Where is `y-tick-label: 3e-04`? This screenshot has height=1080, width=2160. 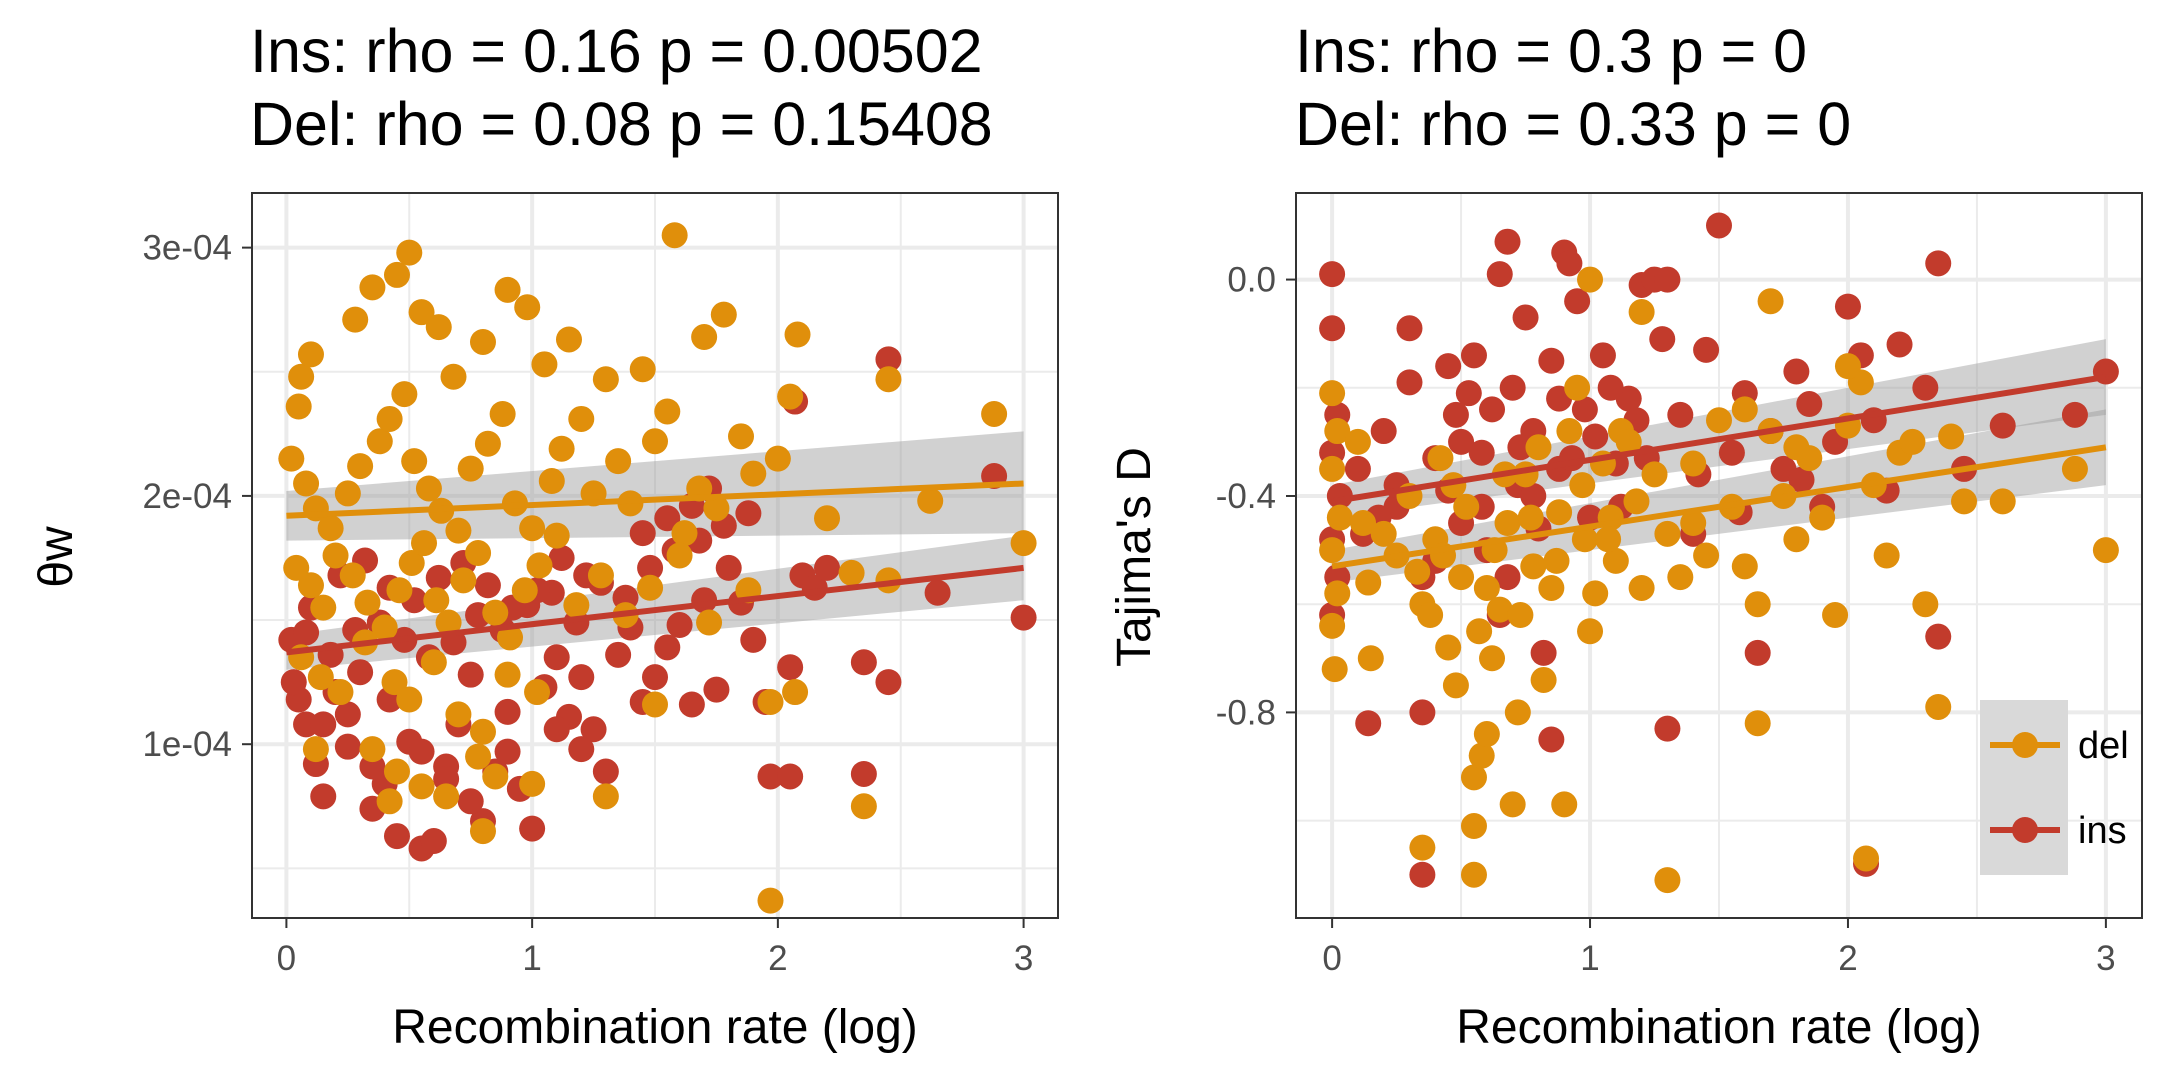
y-tick-label: 3e-04 is located at coordinates (187, 248).